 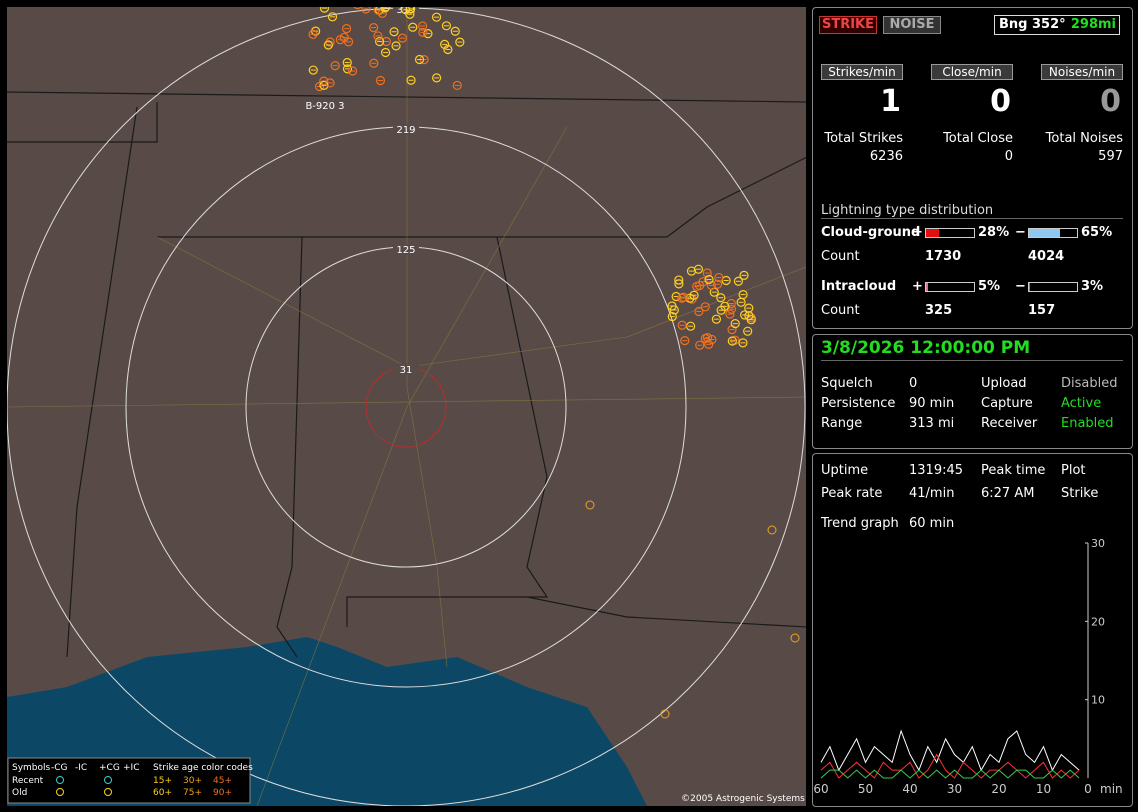 What do you see at coordinates (840, 310) in the screenshot?
I see `count-label: Count` at bounding box center [840, 310].